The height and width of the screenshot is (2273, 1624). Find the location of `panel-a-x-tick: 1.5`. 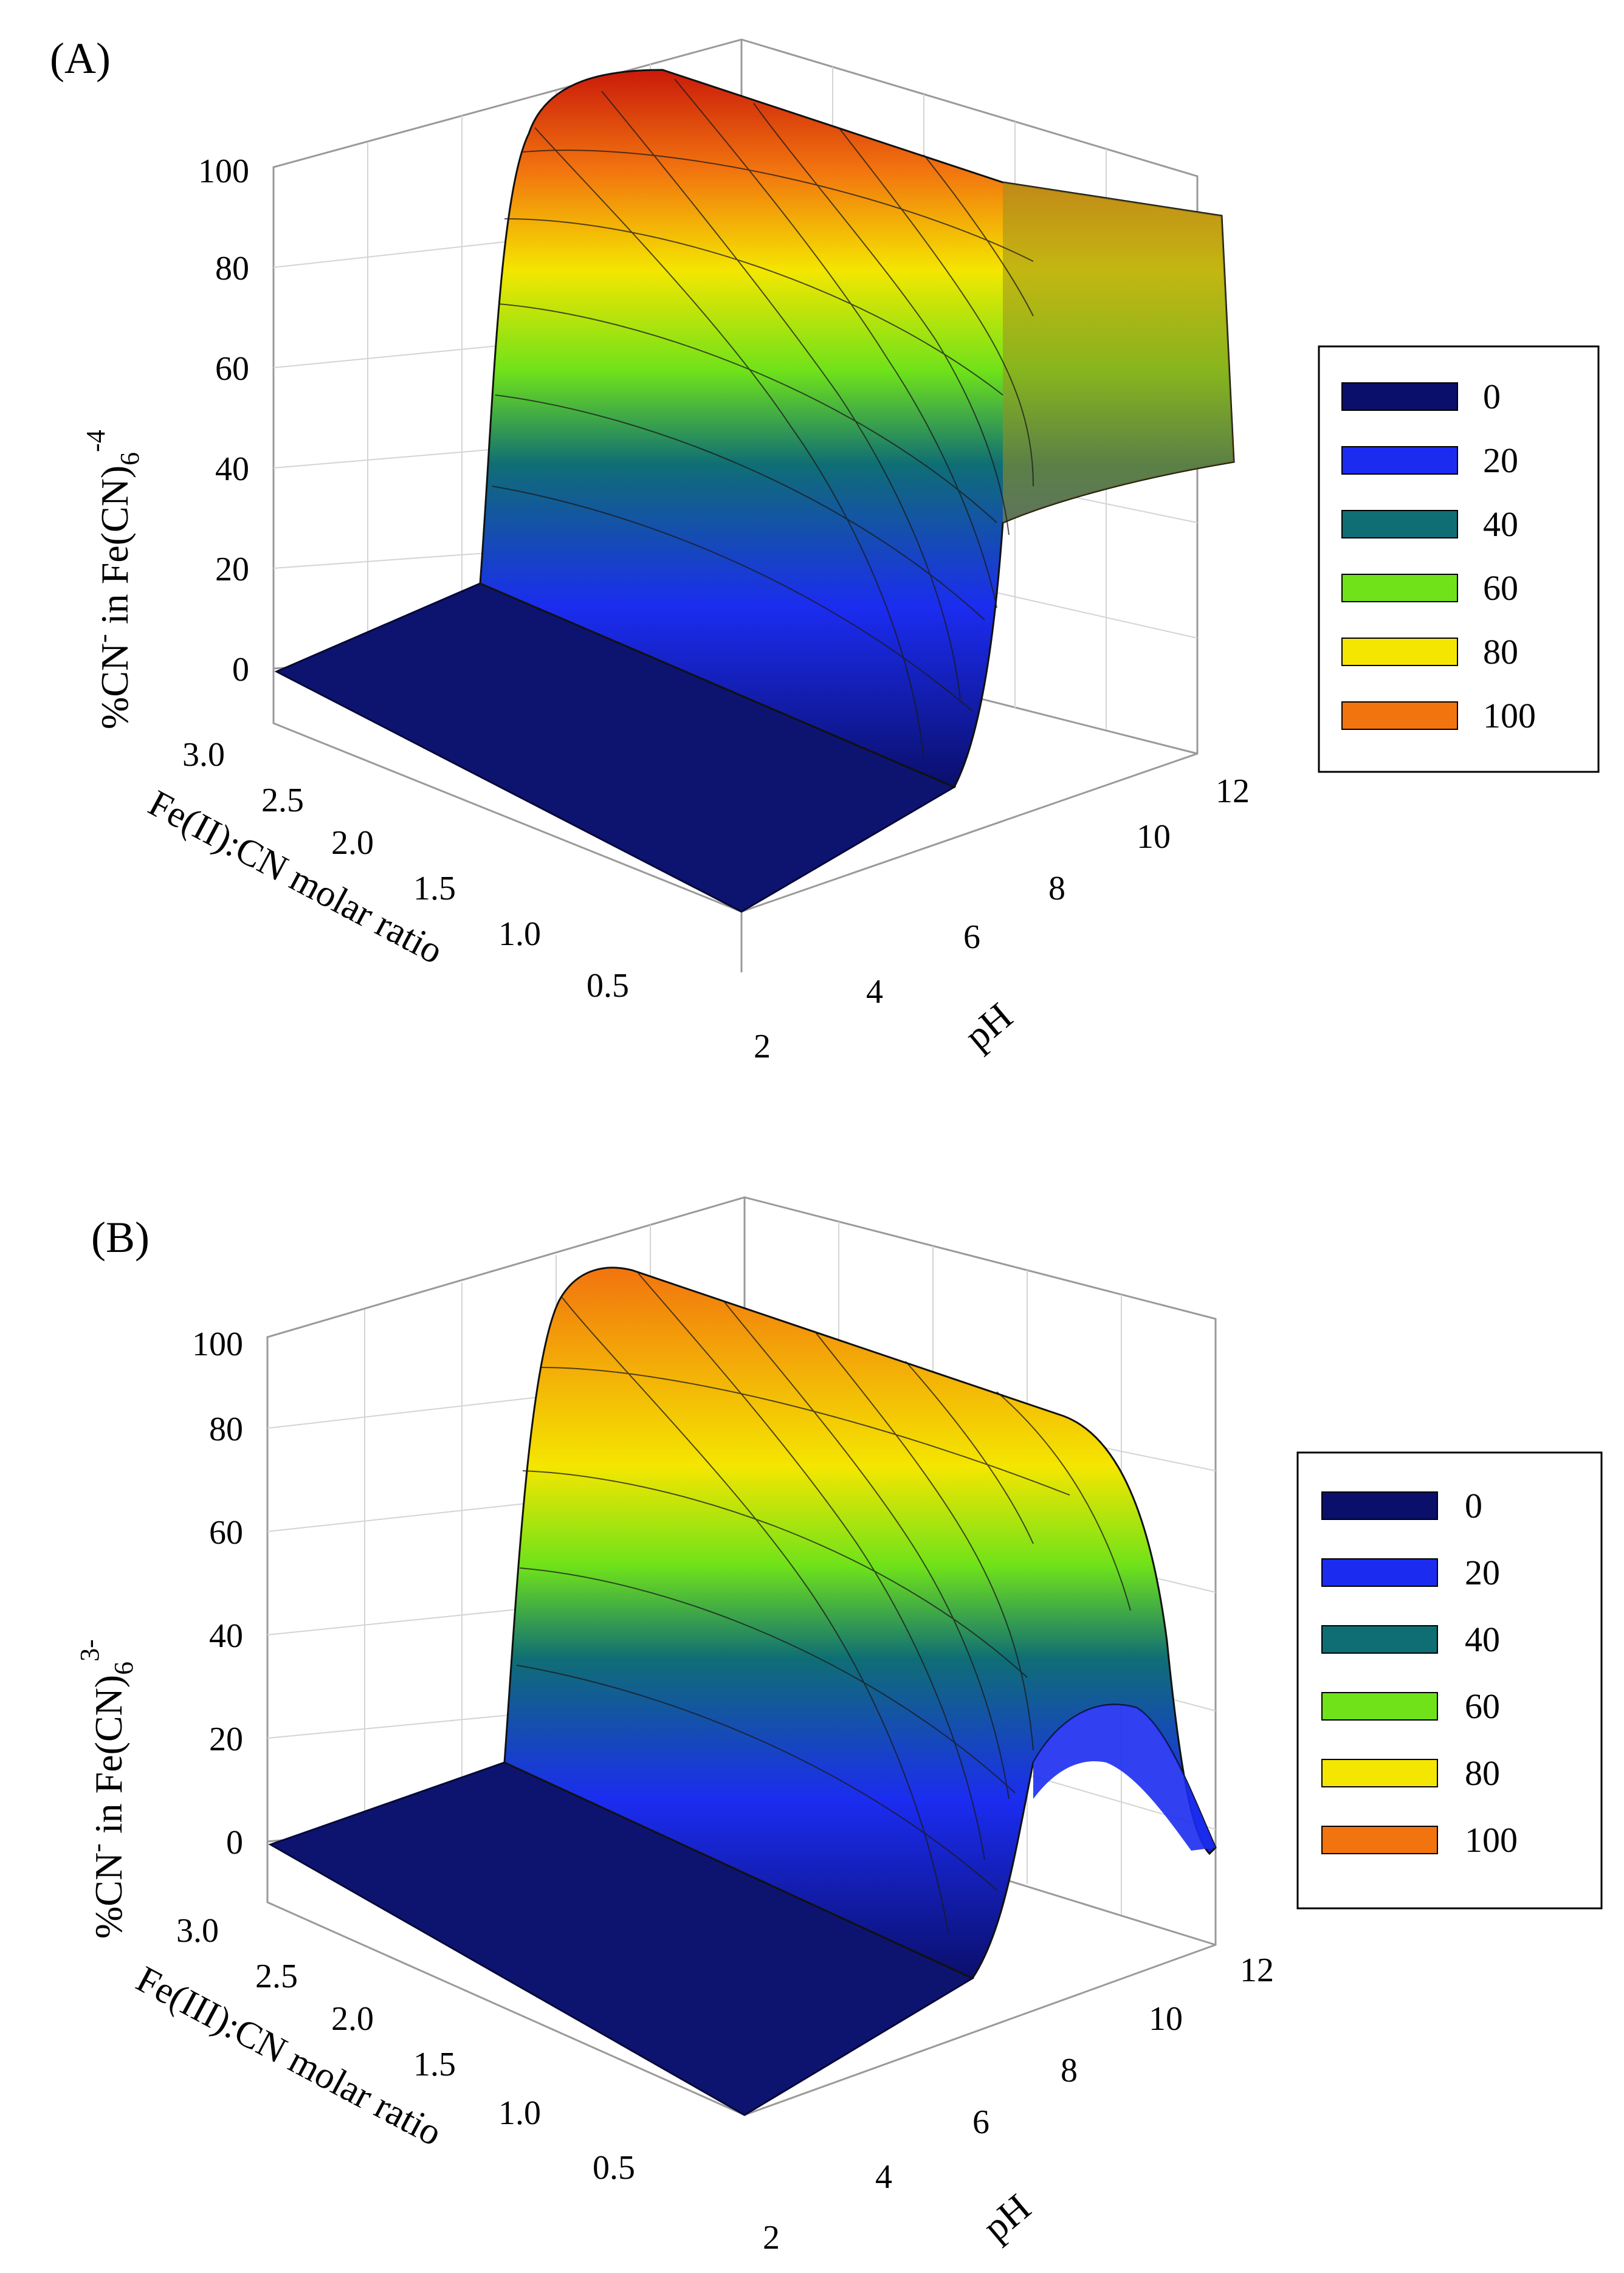

panel-a-x-tick: 1.5 is located at coordinates (434, 888).